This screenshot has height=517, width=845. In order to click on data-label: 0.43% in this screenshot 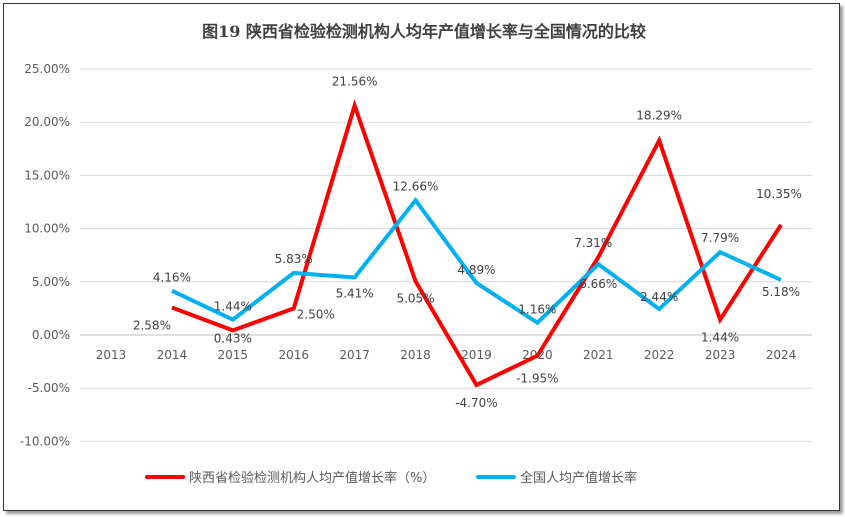, I will do `click(233, 338)`.